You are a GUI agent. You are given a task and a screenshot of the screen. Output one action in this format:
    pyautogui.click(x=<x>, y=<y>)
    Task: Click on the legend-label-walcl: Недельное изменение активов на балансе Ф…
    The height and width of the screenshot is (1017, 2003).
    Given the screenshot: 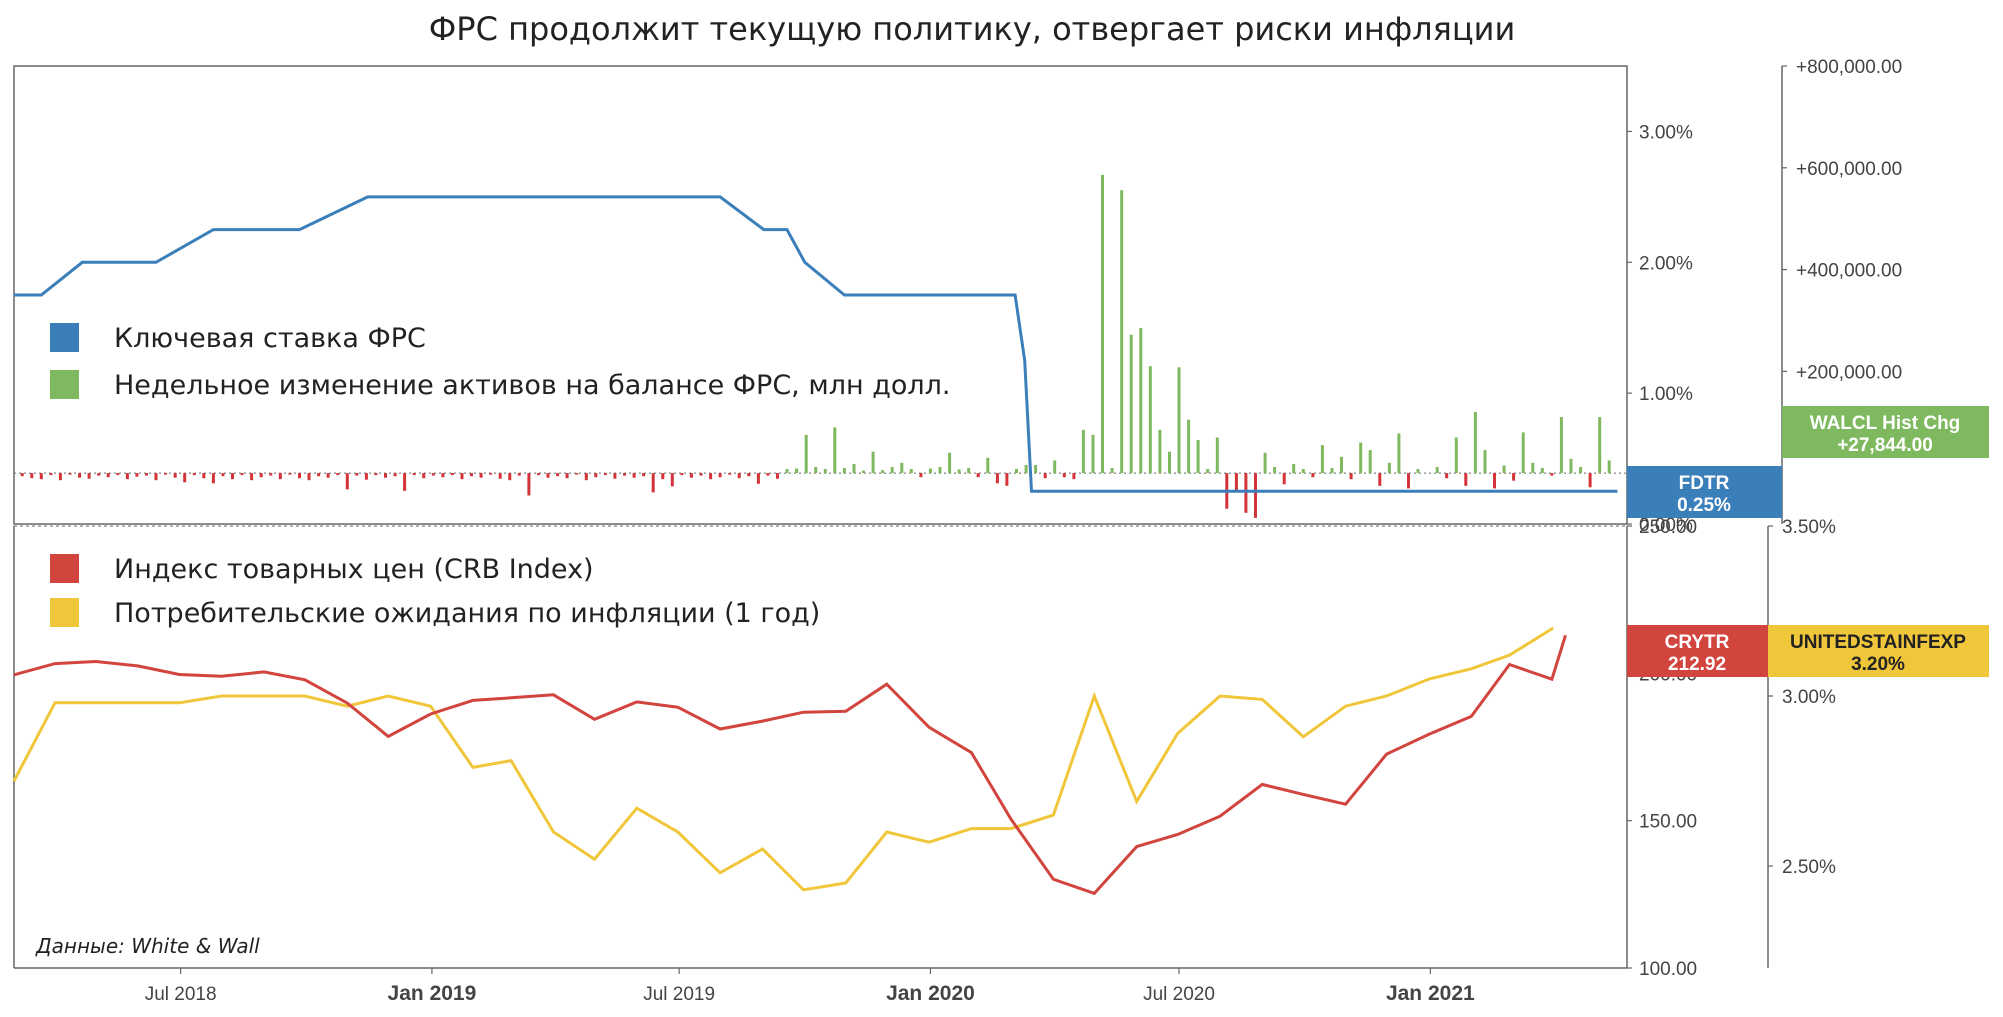 What is the action you would take?
    pyautogui.click(x=532, y=385)
    